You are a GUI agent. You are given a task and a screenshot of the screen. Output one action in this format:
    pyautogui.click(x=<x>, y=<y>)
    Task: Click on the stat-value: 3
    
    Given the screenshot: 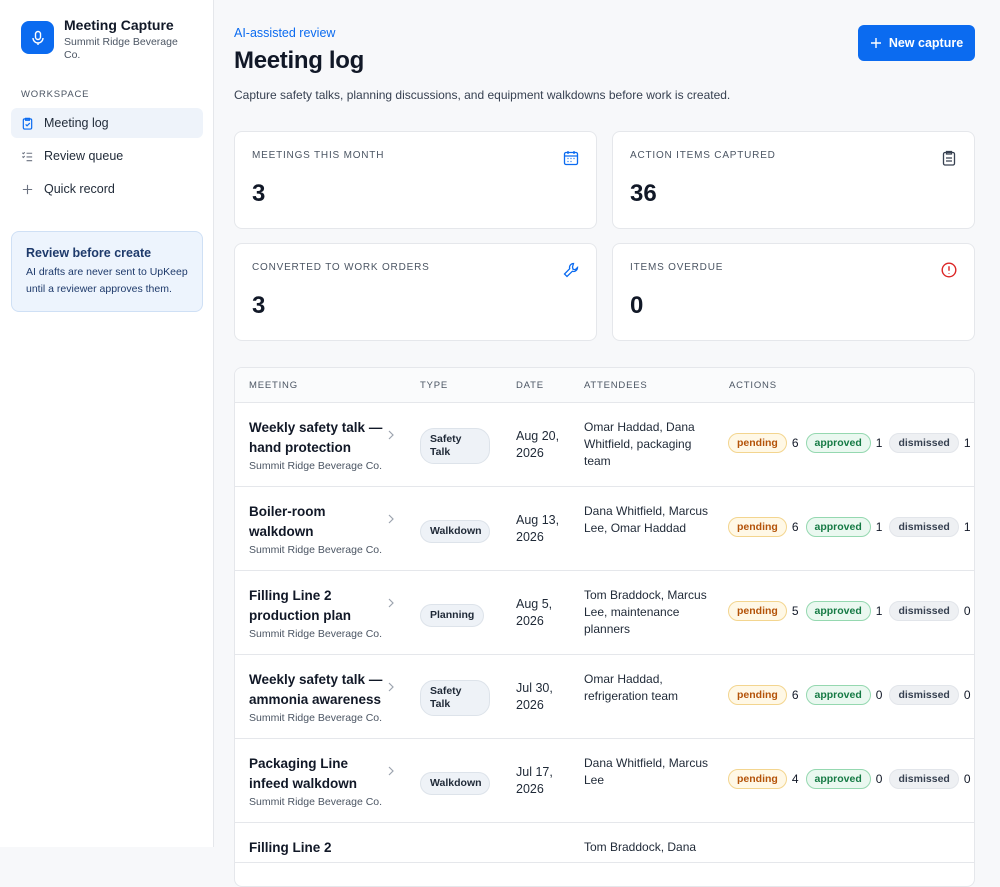 What is the action you would take?
    pyautogui.click(x=259, y=193)
    